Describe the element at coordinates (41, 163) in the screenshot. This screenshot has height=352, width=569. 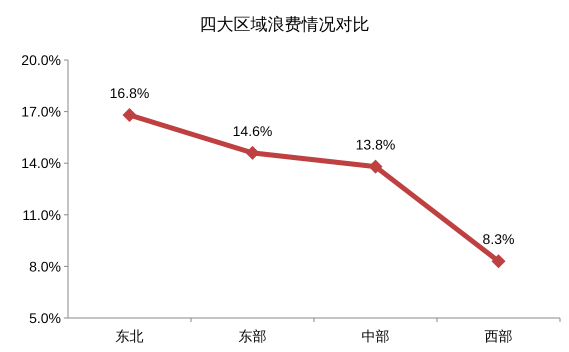
I see `y-tick-label: 14.0%` at that location.